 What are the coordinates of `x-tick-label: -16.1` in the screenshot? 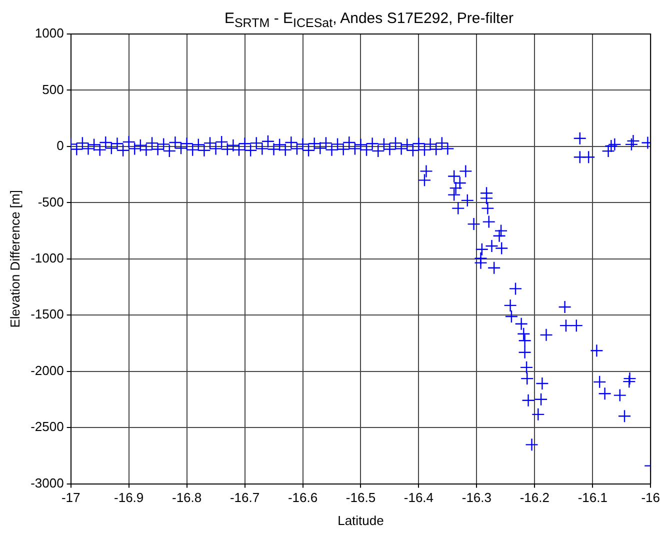 It's located at (593, 498).